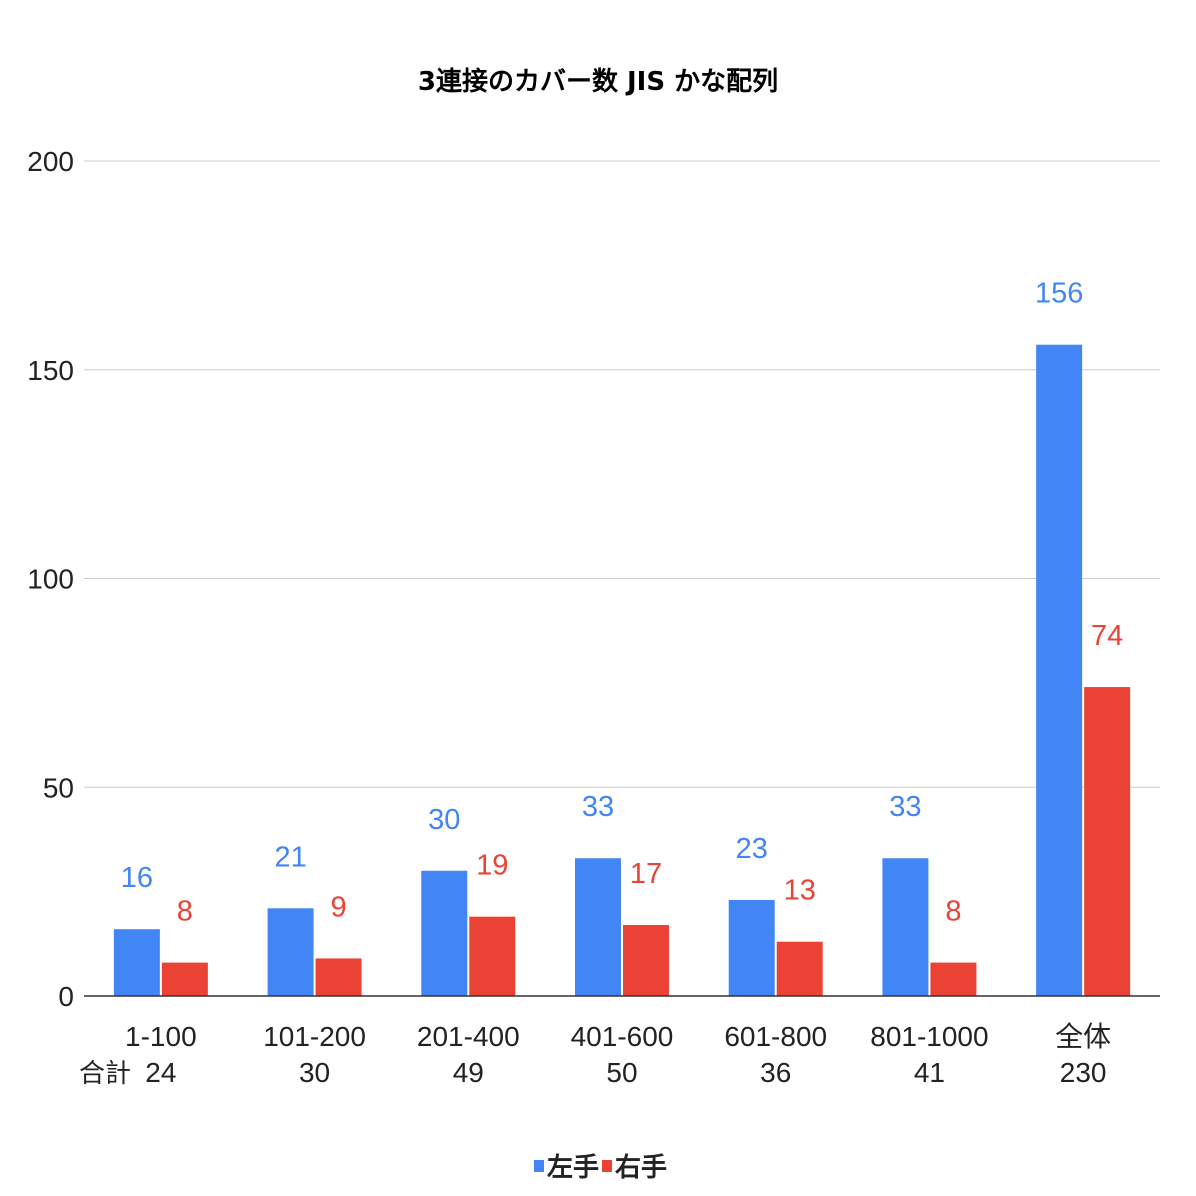 Image resolution: width=1196 pixels, height=1196 pixels. What do you see at coordinates (50, 161) in the screenshot?
I see `y-tick-label: 200` at bounding box center [50, 161].